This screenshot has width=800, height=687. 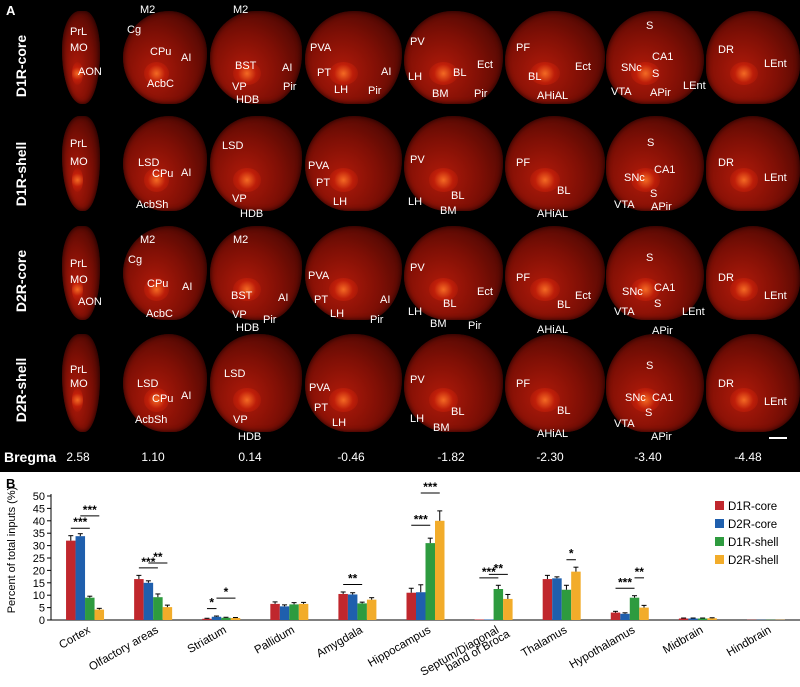 I want to click on region-label: AHiAL, so click(x=553, y=434).